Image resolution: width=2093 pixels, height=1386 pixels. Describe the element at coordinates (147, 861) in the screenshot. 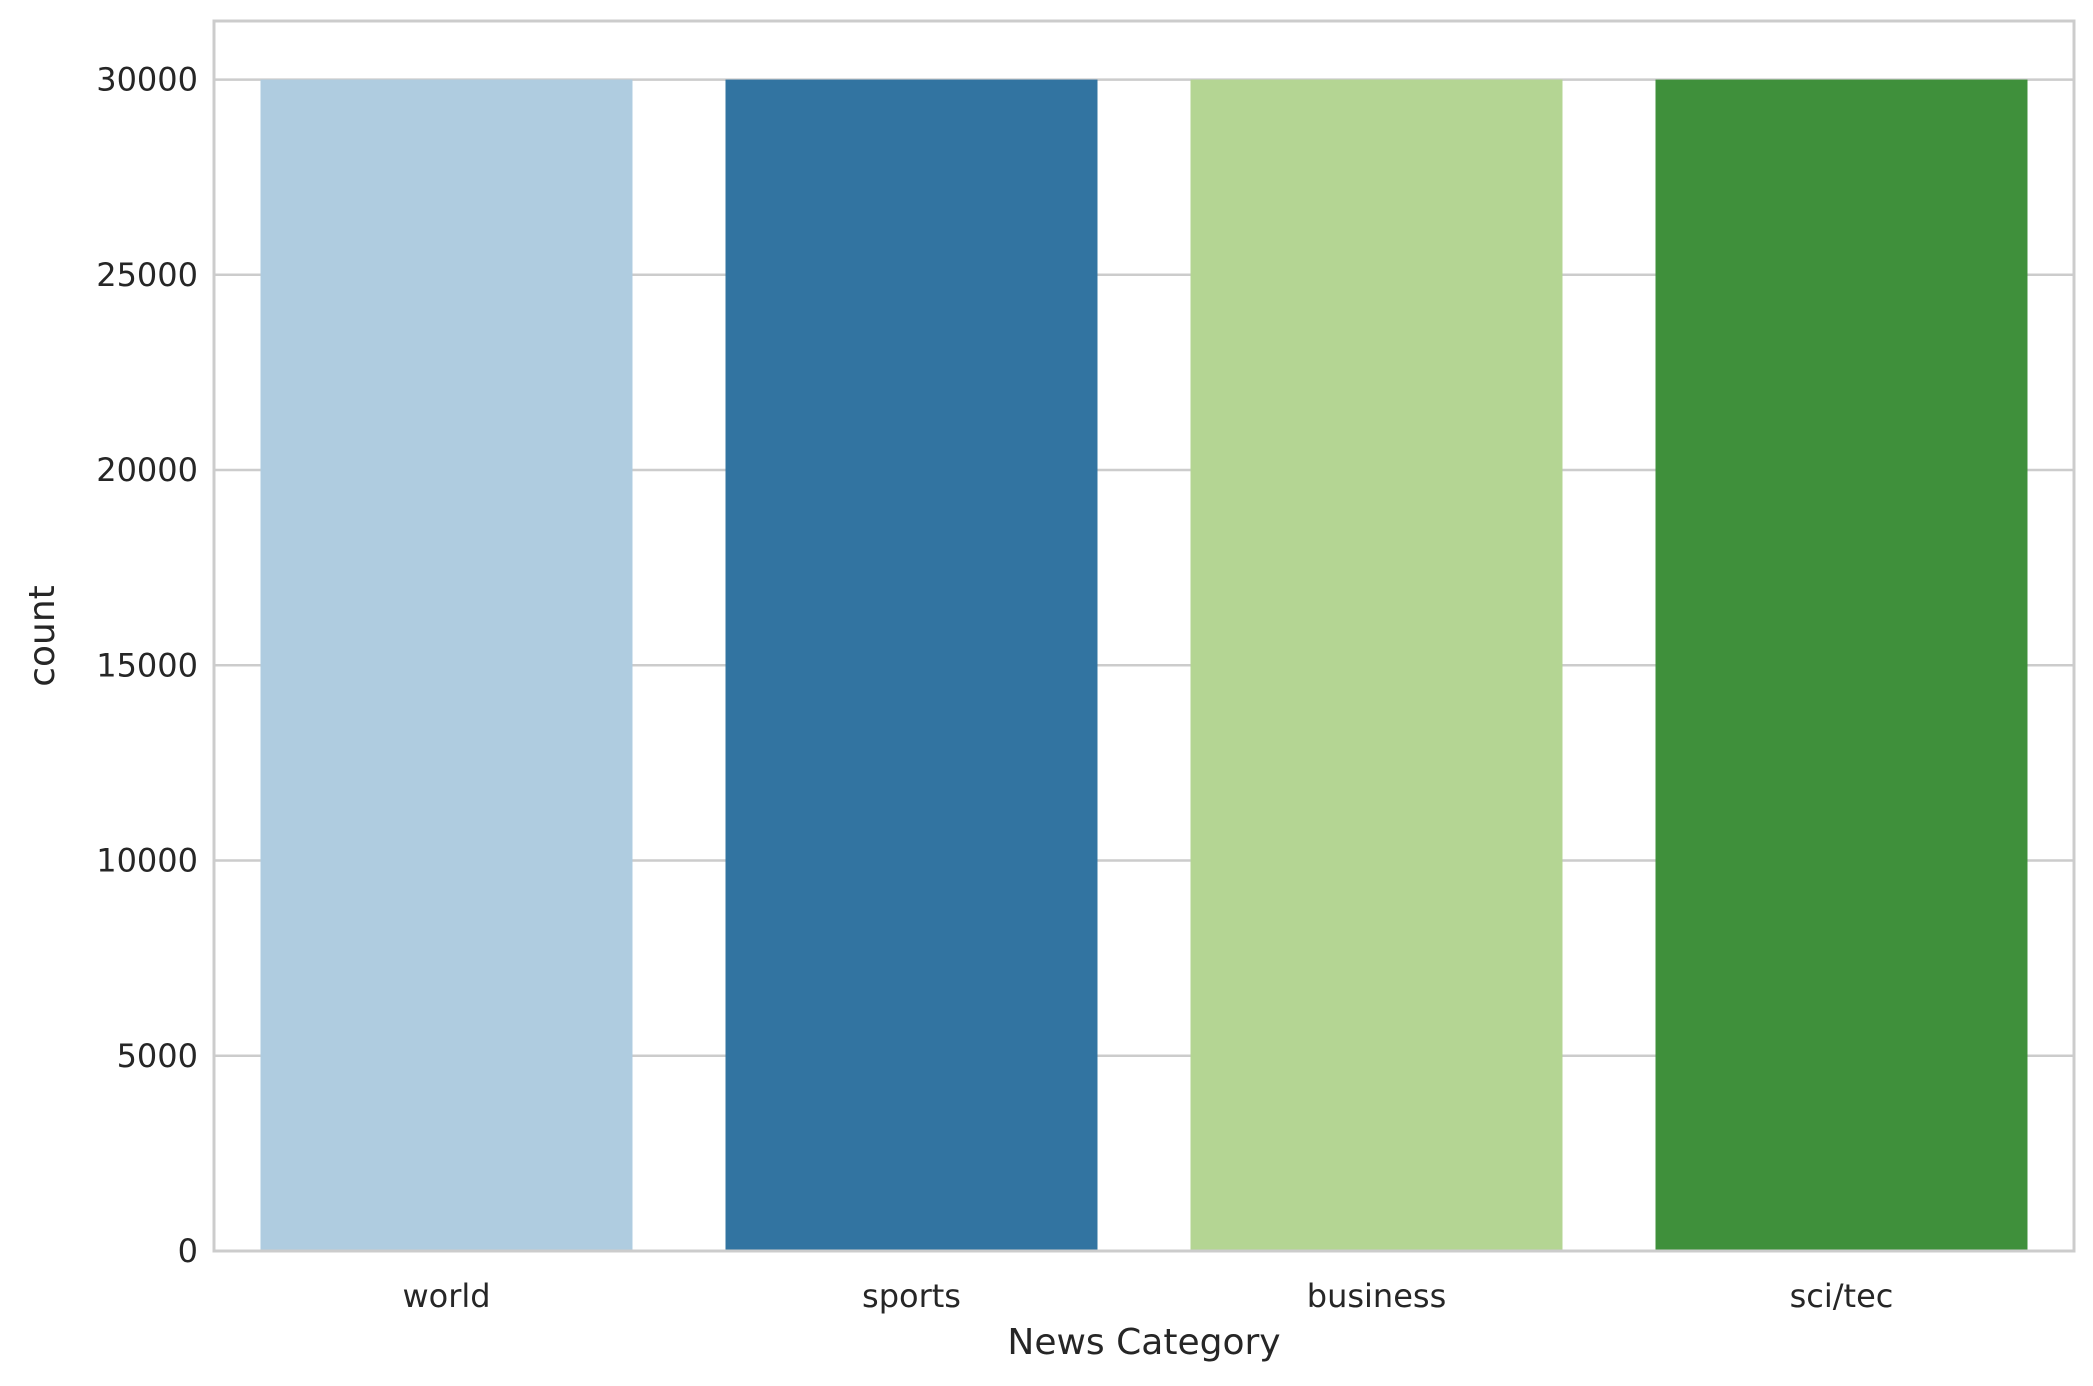

I see `y-tick-label: 10000` at that location.